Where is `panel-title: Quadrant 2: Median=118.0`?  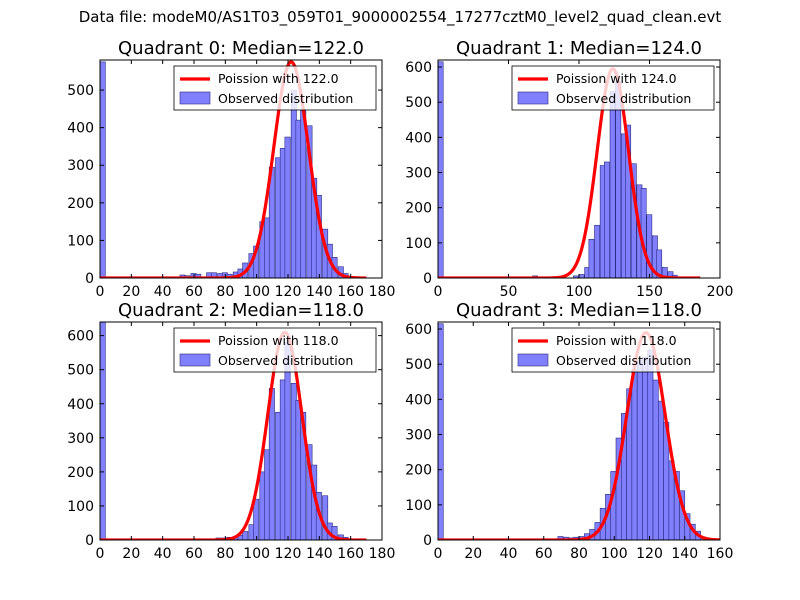
panel-title: Quadrant 2: Median=118.0 is located at coordinates (241, 310).